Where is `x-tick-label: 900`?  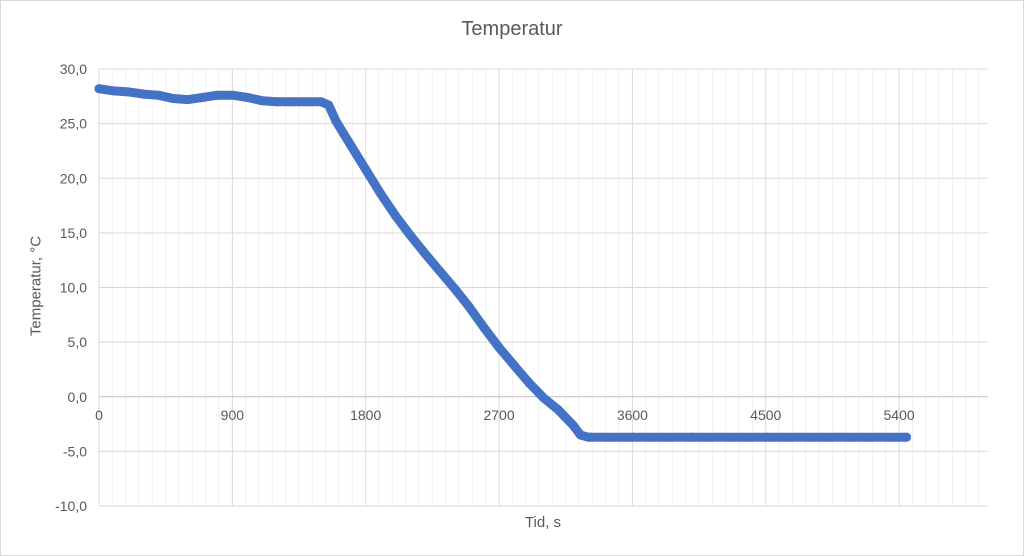 x-tick-label: 900 is located at coordinates (233, 415).